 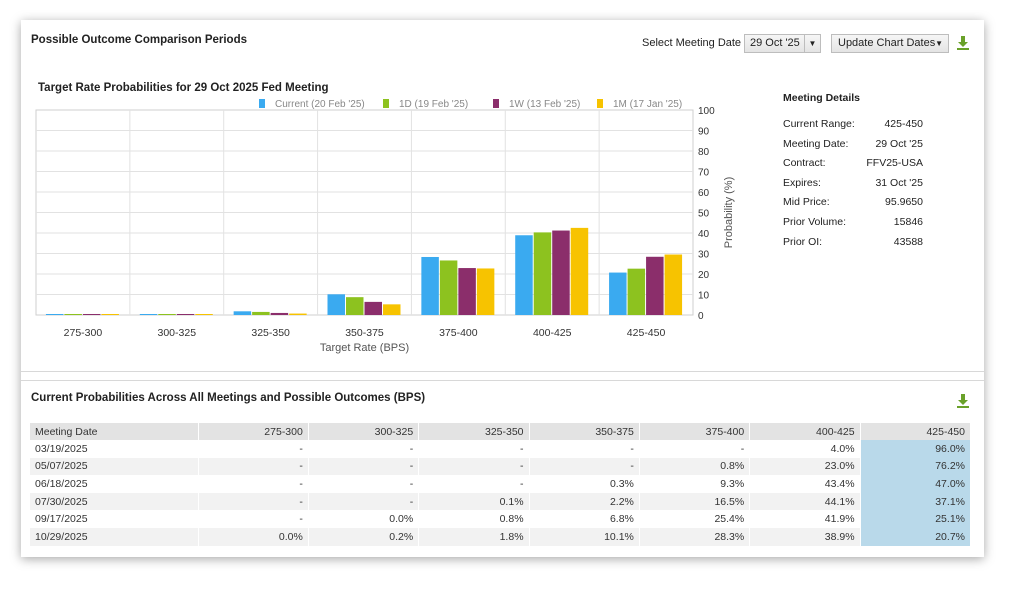 What do you see at coordinates (908, 221) in the screenshot?
I see `meeting-detail-value: 15846` at bounding box center [908, 221].